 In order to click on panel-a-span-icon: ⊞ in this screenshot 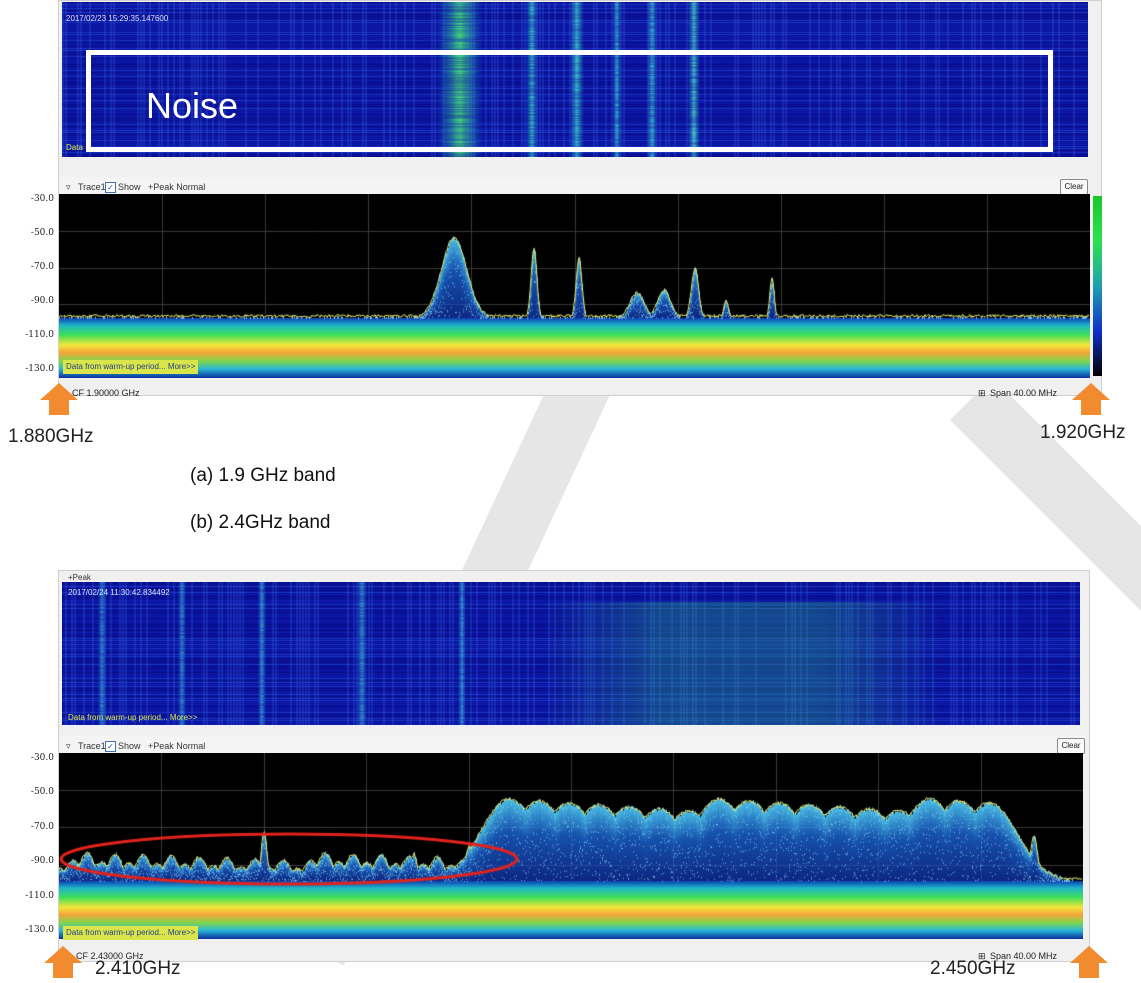, I will do `click(982, 393)`.